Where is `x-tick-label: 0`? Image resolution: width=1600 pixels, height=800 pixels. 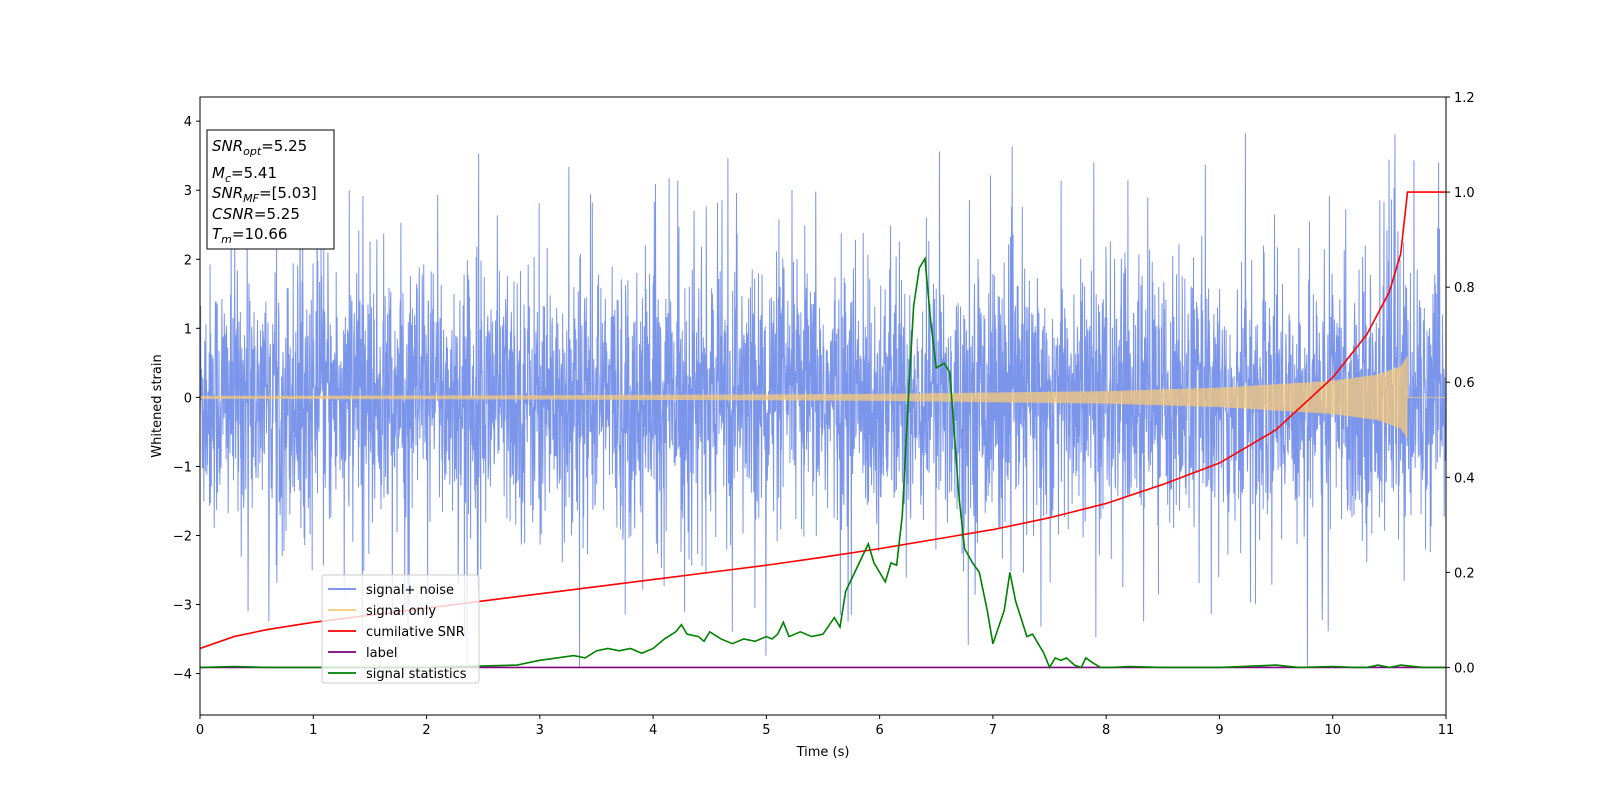
x-tick-label: 0 is located at coordinates (200, 730).